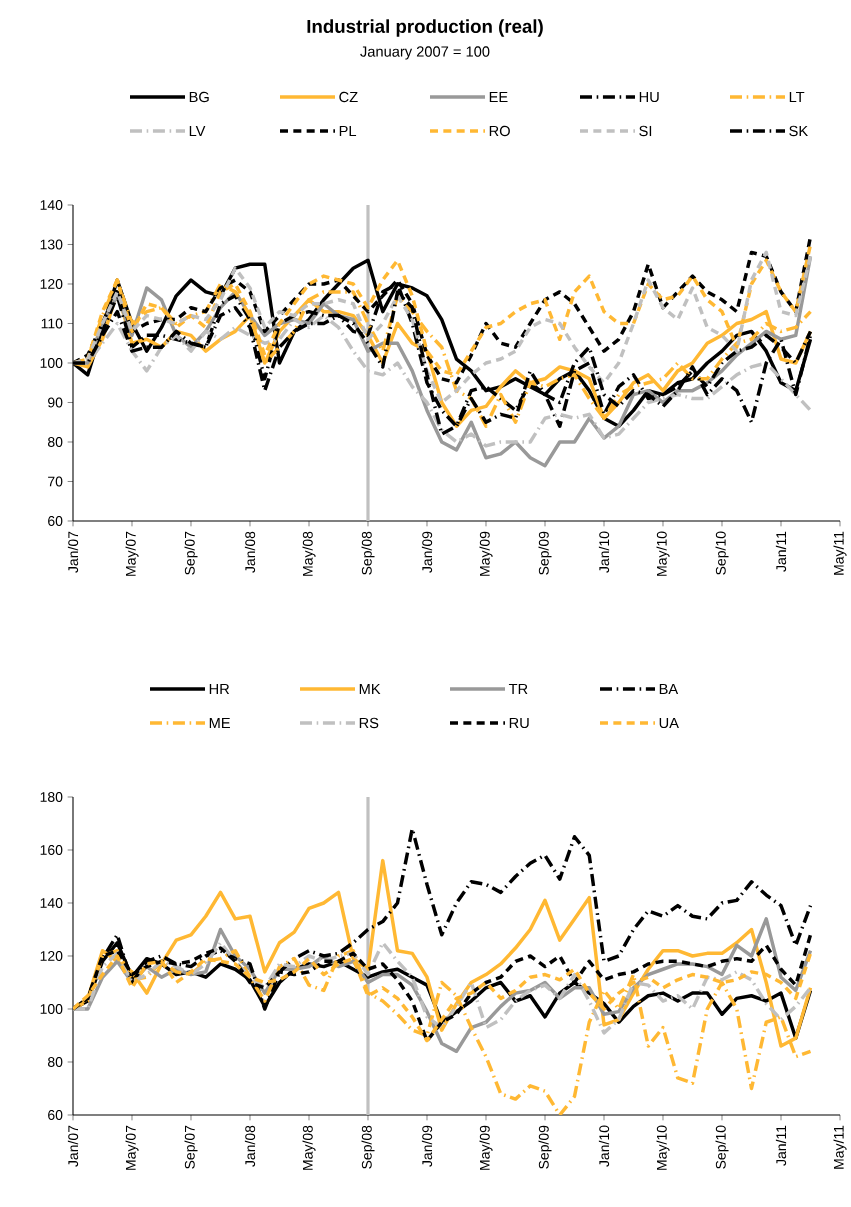 This screenshot has height=1207, width=851. What do you see at coordinates (519, 723) in the screenshot?
I see `legend-label: RU` at bounding box center [519, 723].